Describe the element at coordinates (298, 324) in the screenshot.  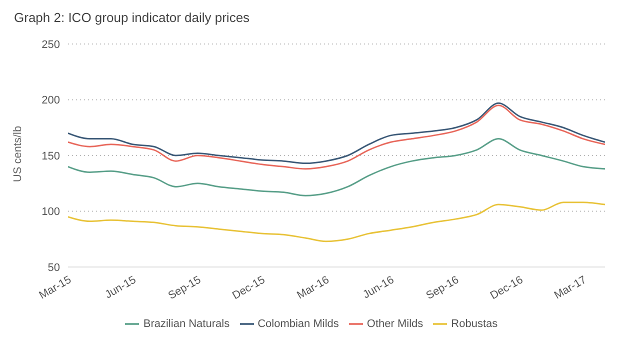
I see `legend-label: Colombian Milds` at that location.